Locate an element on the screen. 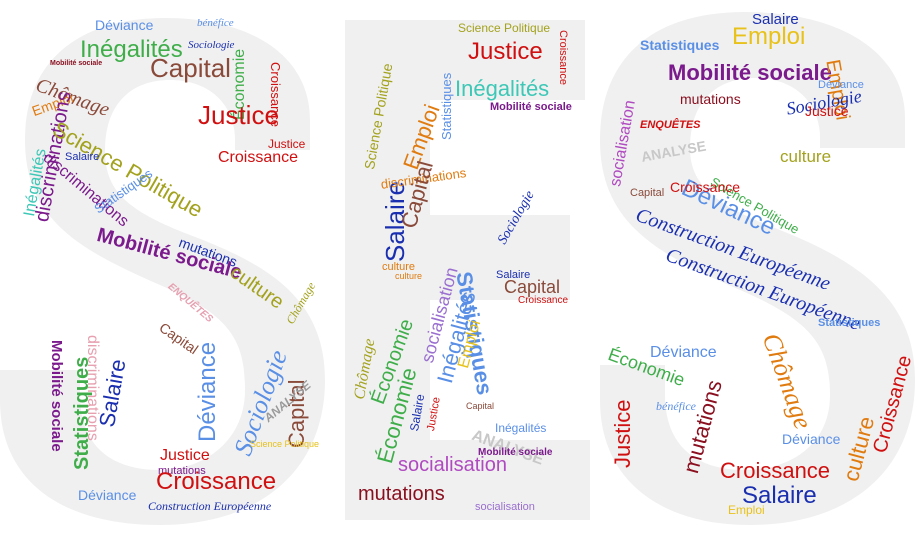 Image resolution: width=924 pixels, height=540 pixels. word: ENQUÊTES is located at coordinates (670, 125).